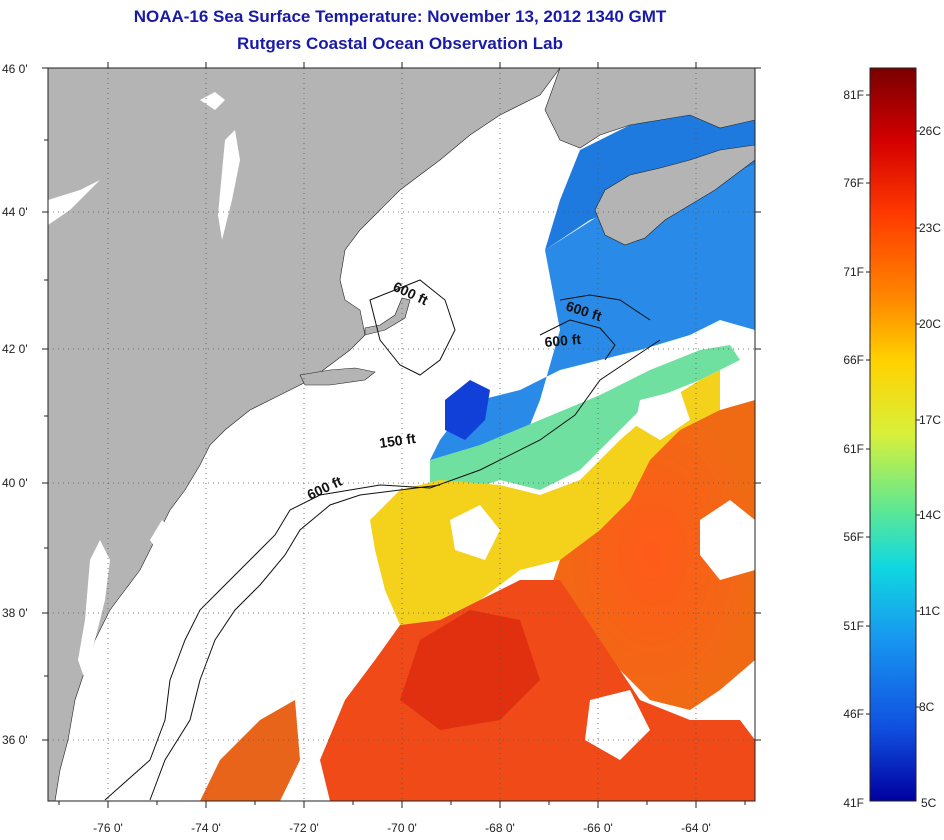  Describe the element at coordinates (563, 340) in the screenshot. I see `contour-label-600ft-georges: 600 ft` at that location.